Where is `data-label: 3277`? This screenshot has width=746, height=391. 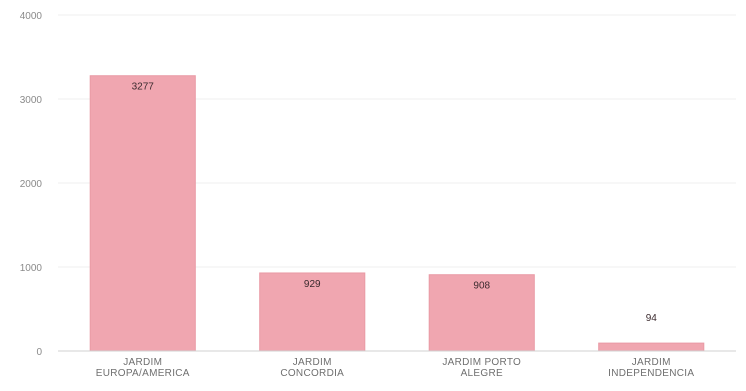
data-label: 3277 is located at coordinates (143, 87).